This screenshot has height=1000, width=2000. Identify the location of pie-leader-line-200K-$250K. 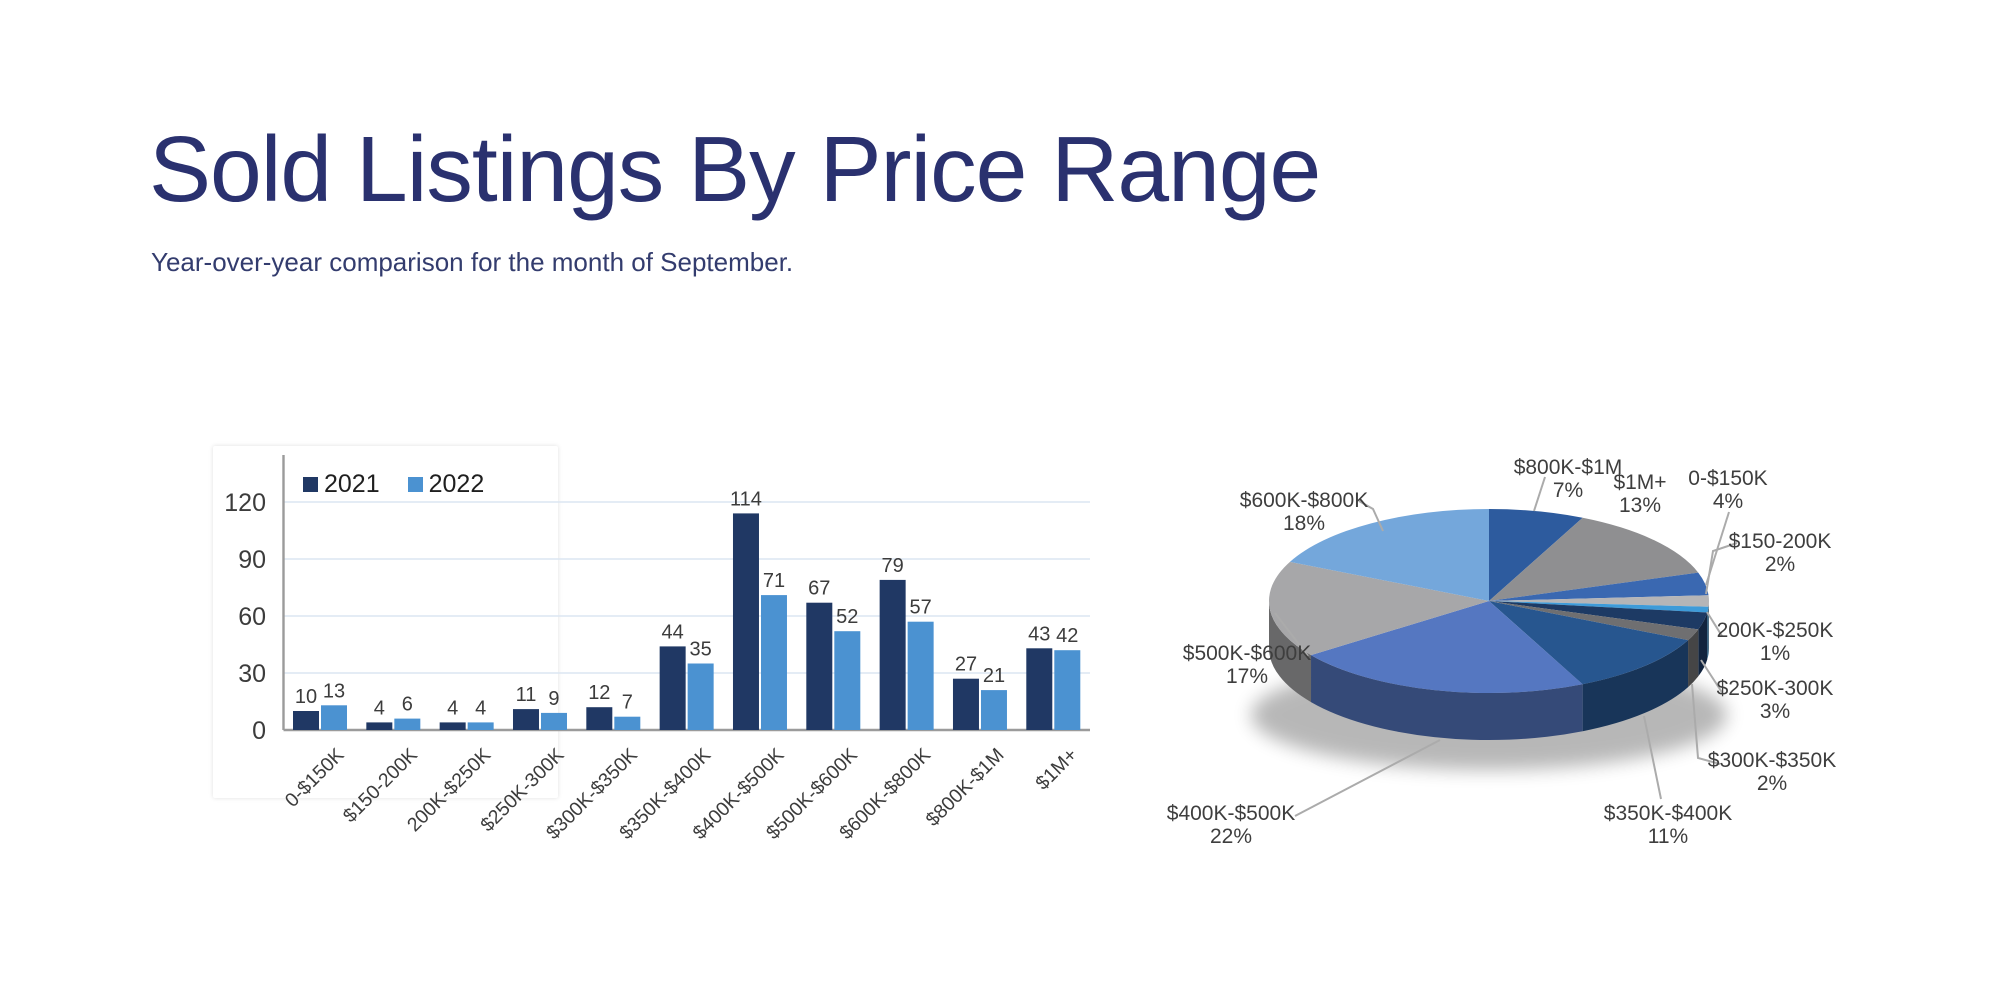
(1714, 624).